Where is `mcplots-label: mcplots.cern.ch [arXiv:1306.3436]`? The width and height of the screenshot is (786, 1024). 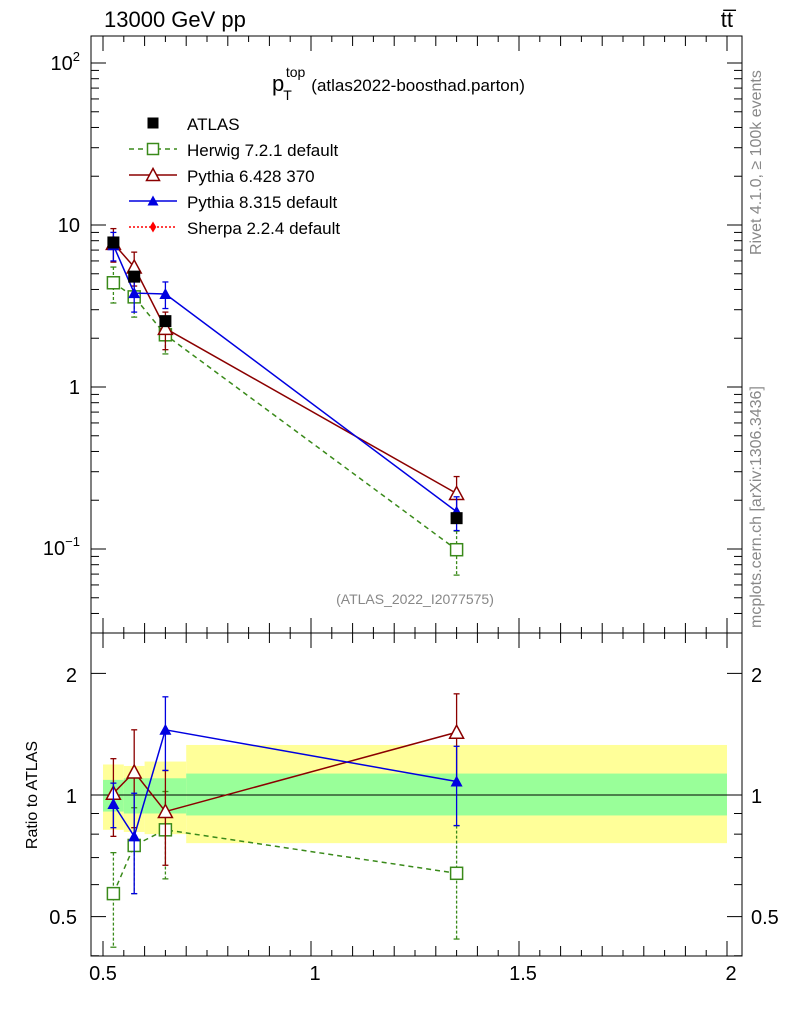 mcplots-label: mcplots.cern.ch [arXiv:1306.3436] is located at coordinates (756, 507).